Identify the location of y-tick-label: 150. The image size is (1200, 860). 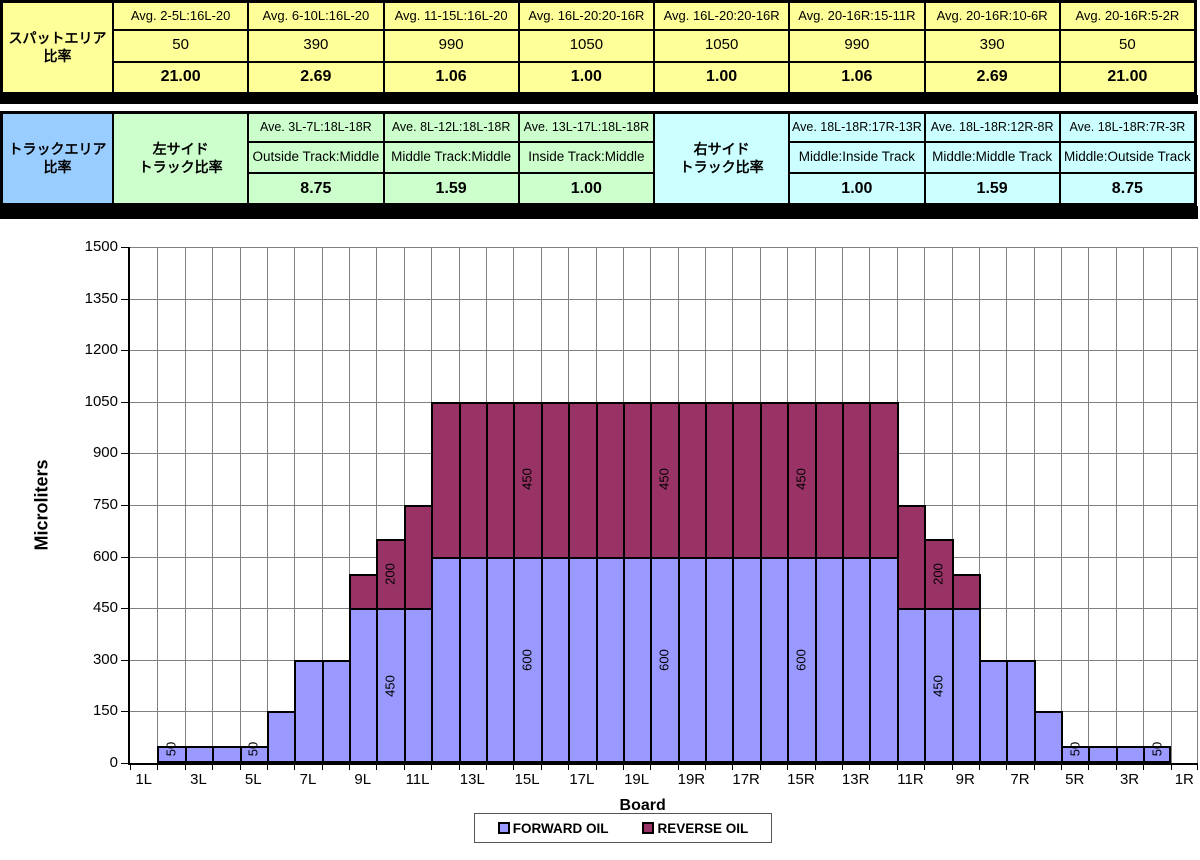
(105, 711).